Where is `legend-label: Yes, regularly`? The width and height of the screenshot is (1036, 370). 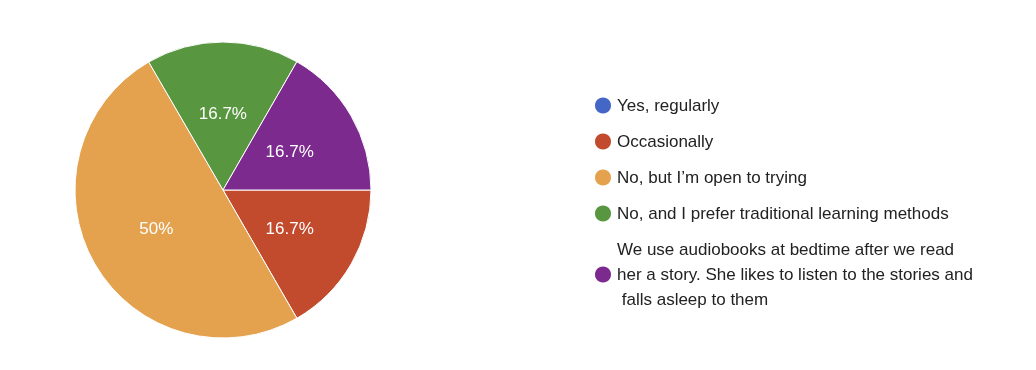 legend-label: Yes, regularly is located at coordinates (668, 105).